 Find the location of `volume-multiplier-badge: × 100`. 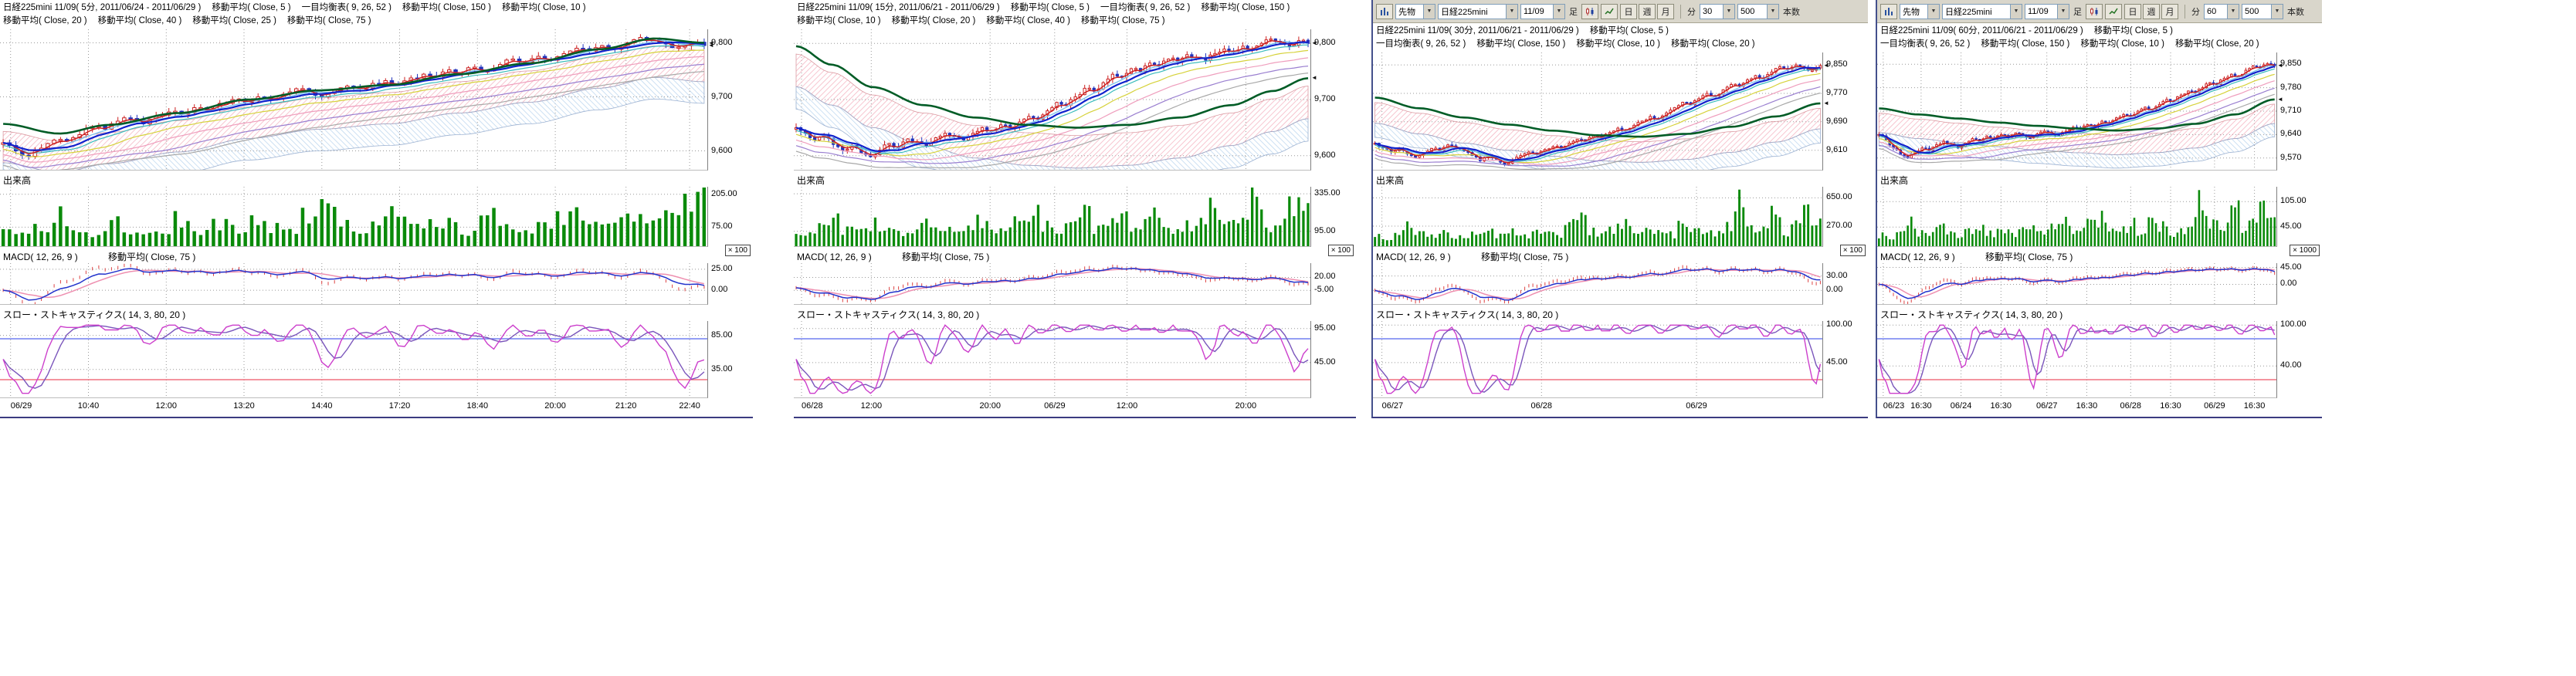

volume-multiplier-badge: × 100 is located at coordinates (1852, 250).